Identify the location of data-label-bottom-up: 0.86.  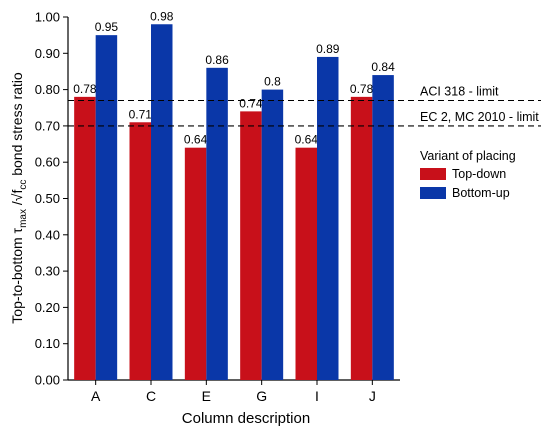
(217, 60).